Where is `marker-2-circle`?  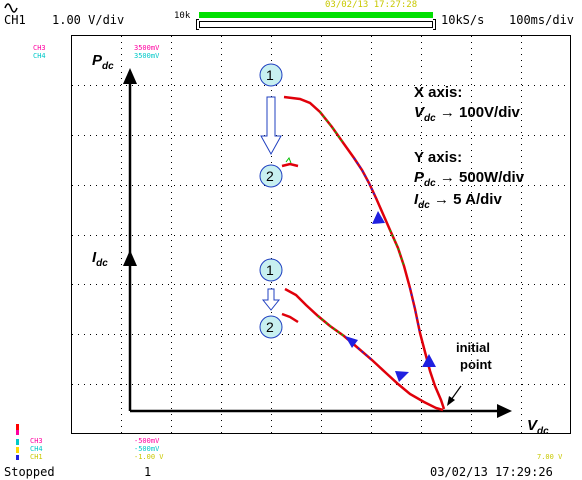 marker-2-circle is located at coordinates (271, 176).